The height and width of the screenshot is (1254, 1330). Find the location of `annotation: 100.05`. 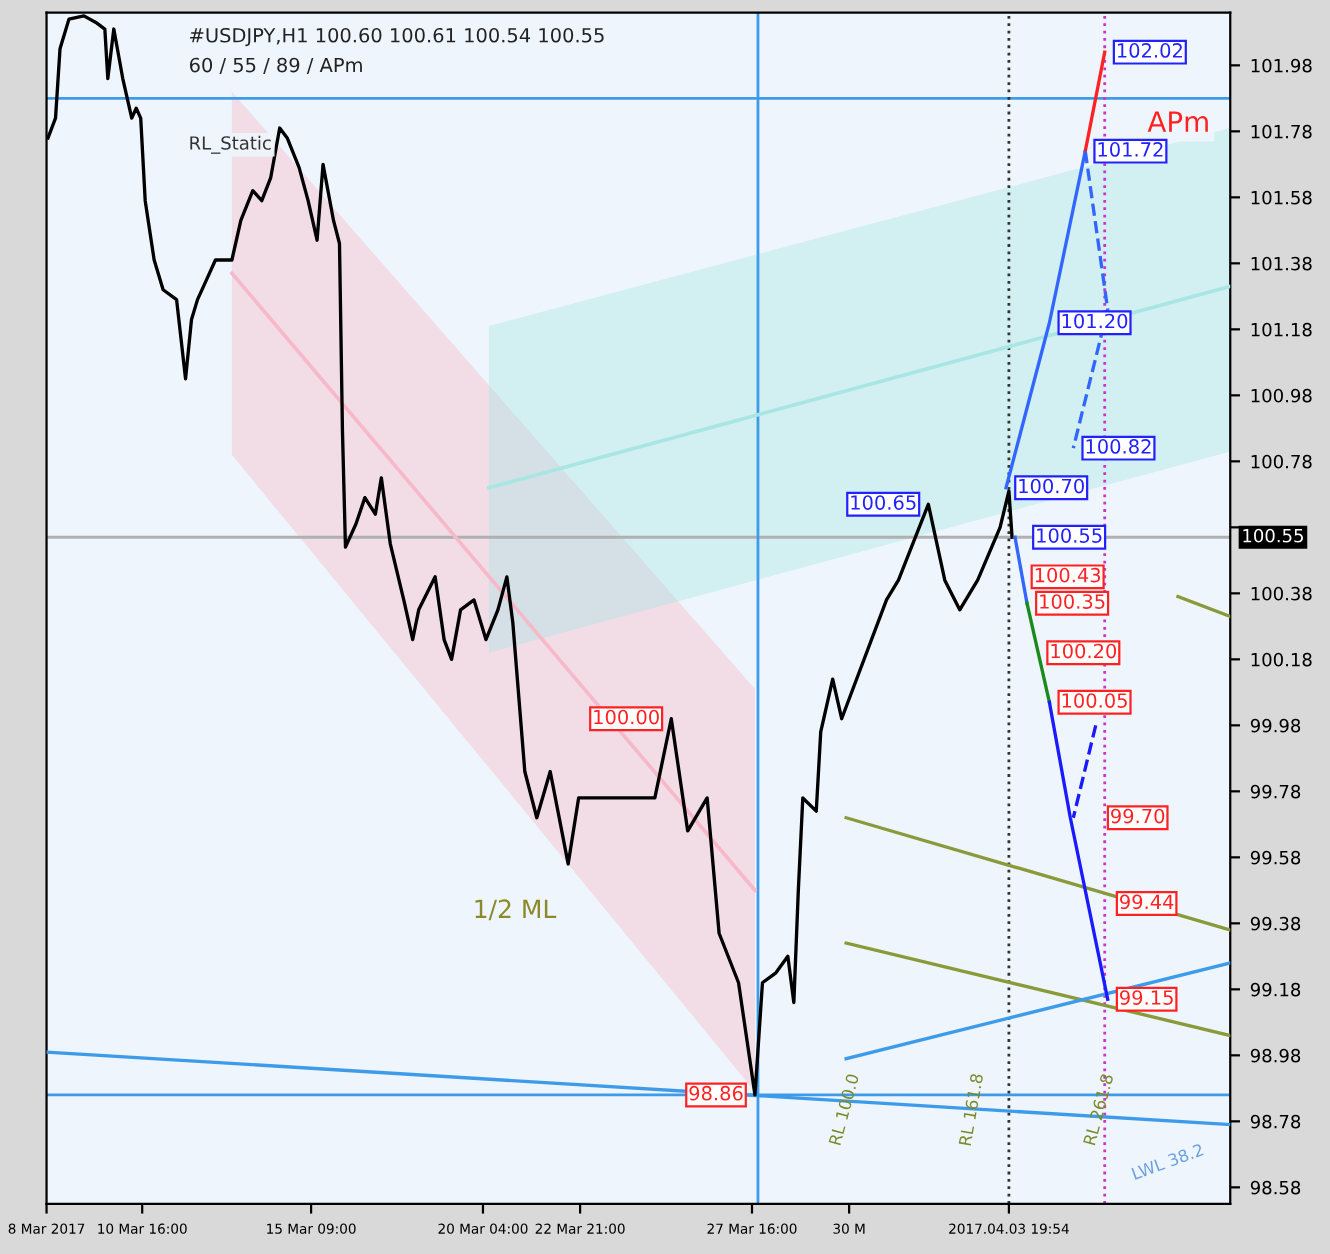

annotation: 100.05 is located at coordinates (1094, 700).